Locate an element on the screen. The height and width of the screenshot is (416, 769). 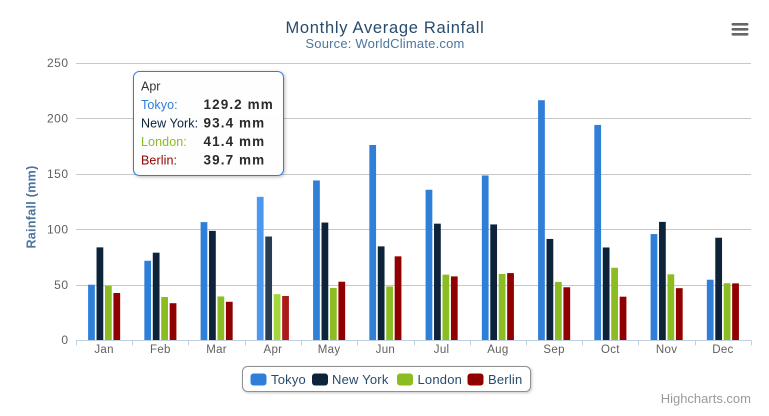
svg-text: 39.7 mm is located at coordinates (235, 160).